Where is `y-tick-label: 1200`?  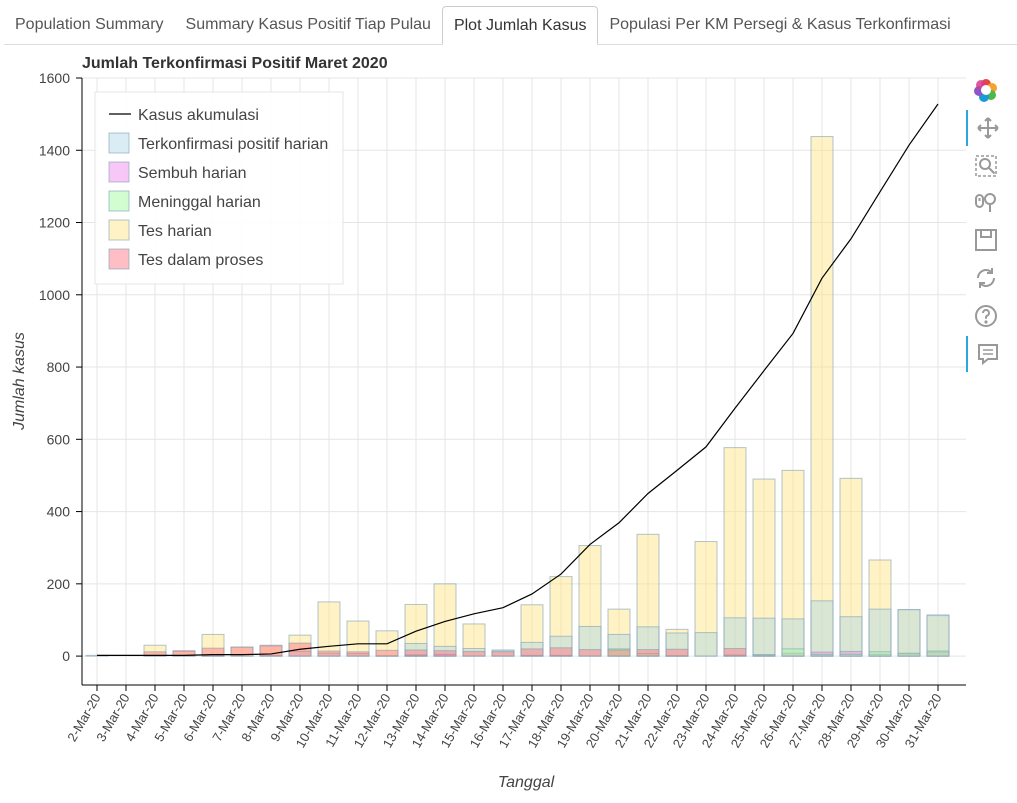 y-tick-label: 1200 is located at coordinates (54, 223).